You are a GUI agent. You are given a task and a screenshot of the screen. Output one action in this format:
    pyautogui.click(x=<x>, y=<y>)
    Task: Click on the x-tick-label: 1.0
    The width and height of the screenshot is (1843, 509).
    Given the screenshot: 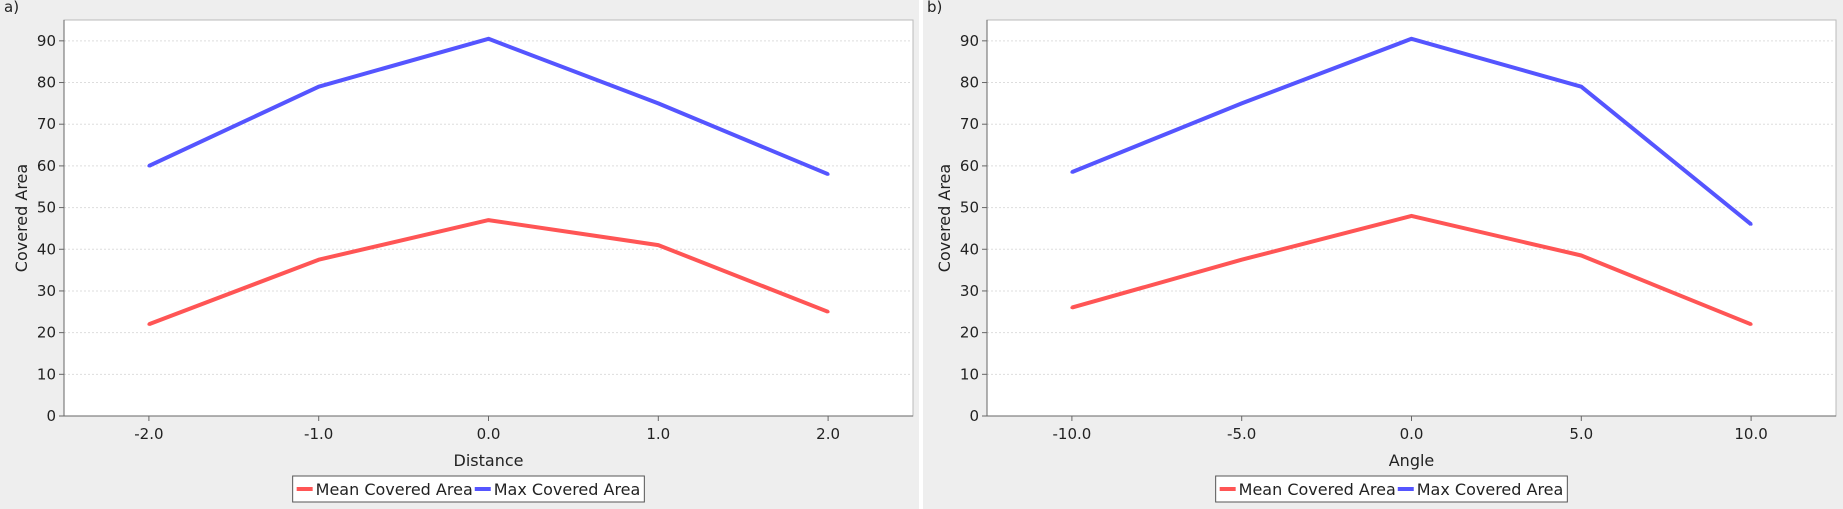 What is the action you would take?
    pyautogui.click(x=658, y=434)
    